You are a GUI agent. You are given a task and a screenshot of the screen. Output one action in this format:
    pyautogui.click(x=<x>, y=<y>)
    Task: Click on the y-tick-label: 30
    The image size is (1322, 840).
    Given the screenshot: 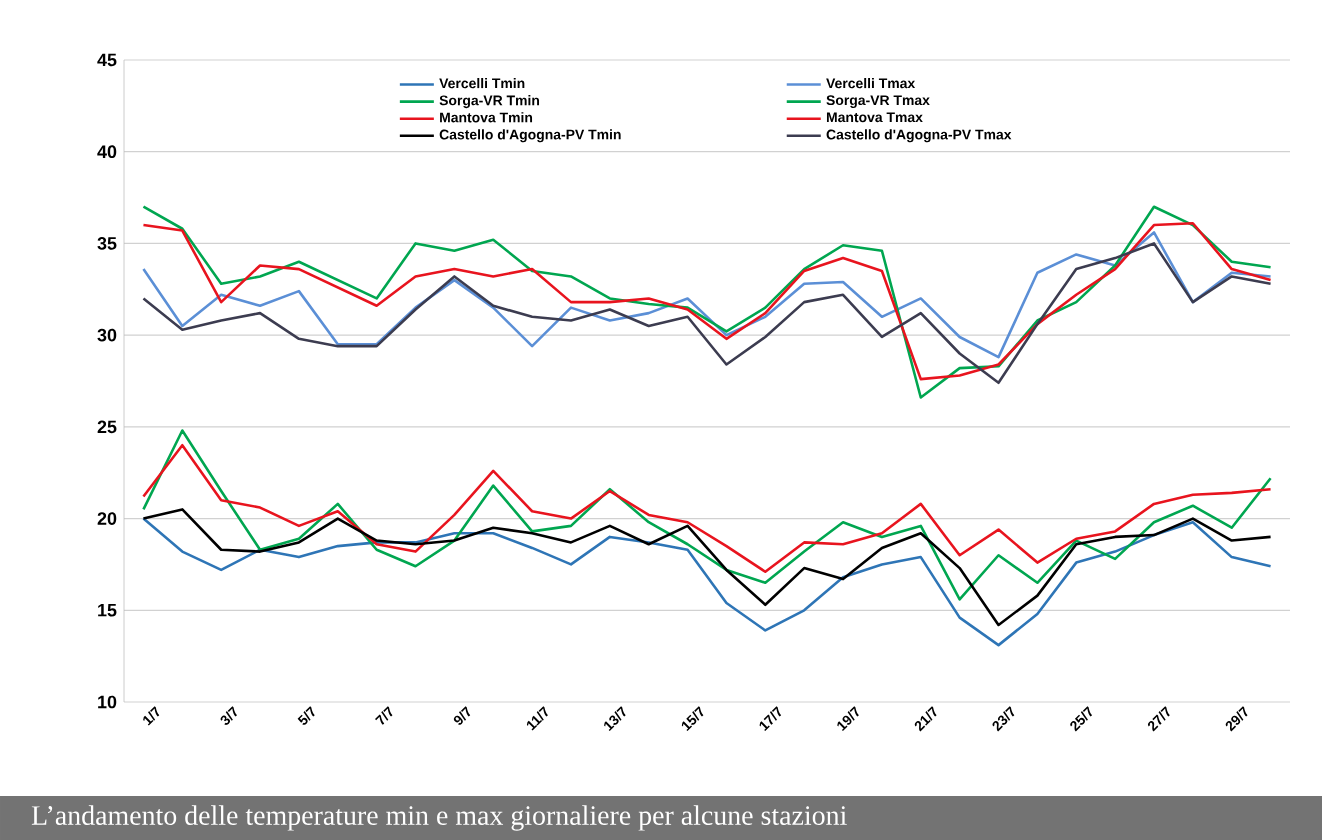 What is the action you would take?
    pyautogui.click(x=107, y=335)
    